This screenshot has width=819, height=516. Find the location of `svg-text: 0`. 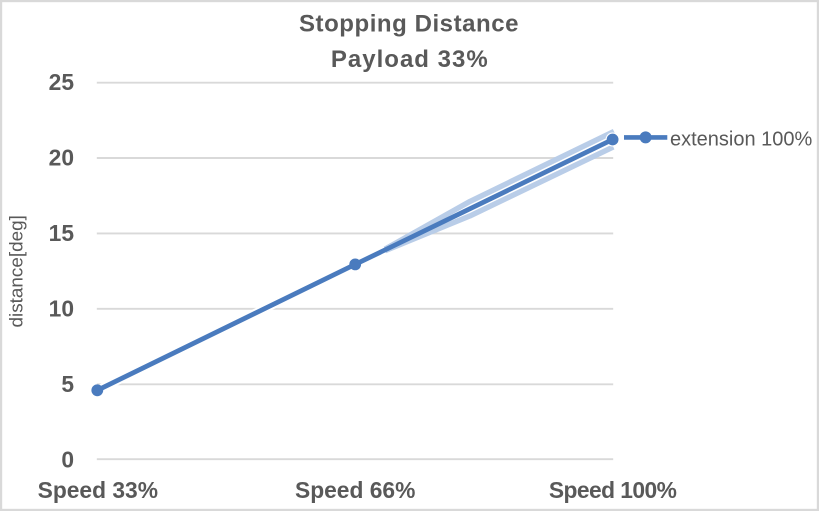

svg-text: 0 is located at coordinates (67, 460).